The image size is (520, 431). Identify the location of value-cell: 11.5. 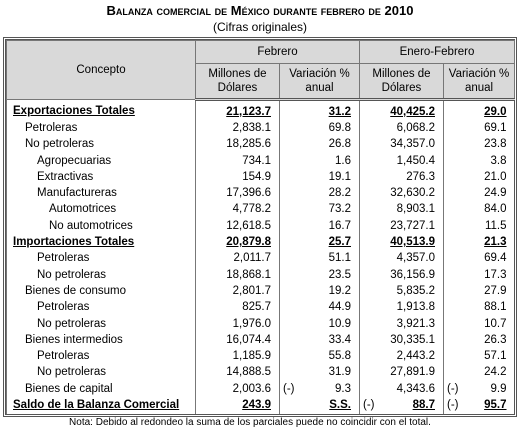
(478, 226).